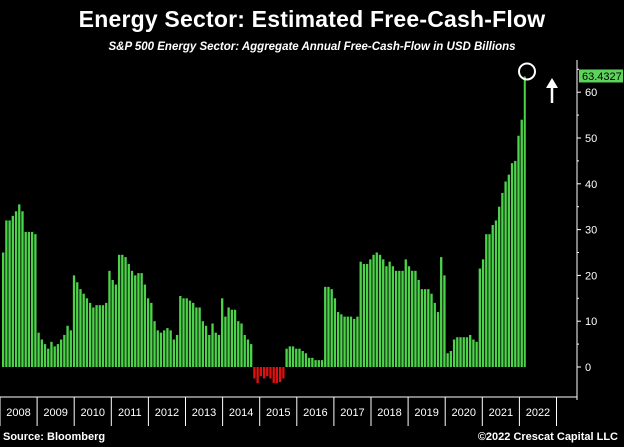 The height and width of the screenshot is (447, 624). What do you see at coordinates (315, 413) in the screenshot?
I see `x-tick-label: 2016` at bounding box center [315, 413].